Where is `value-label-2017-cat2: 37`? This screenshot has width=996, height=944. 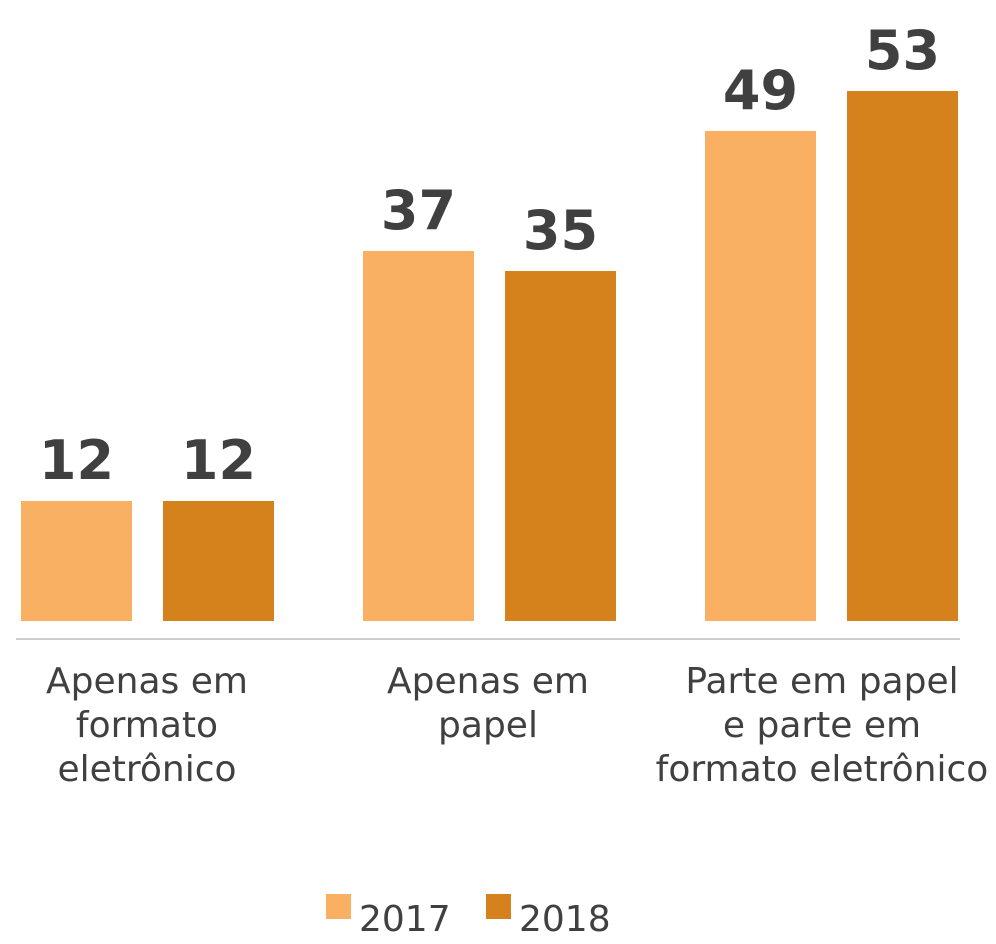
value-label-2017-cat2: 37 is located at coordinates (418, 210).